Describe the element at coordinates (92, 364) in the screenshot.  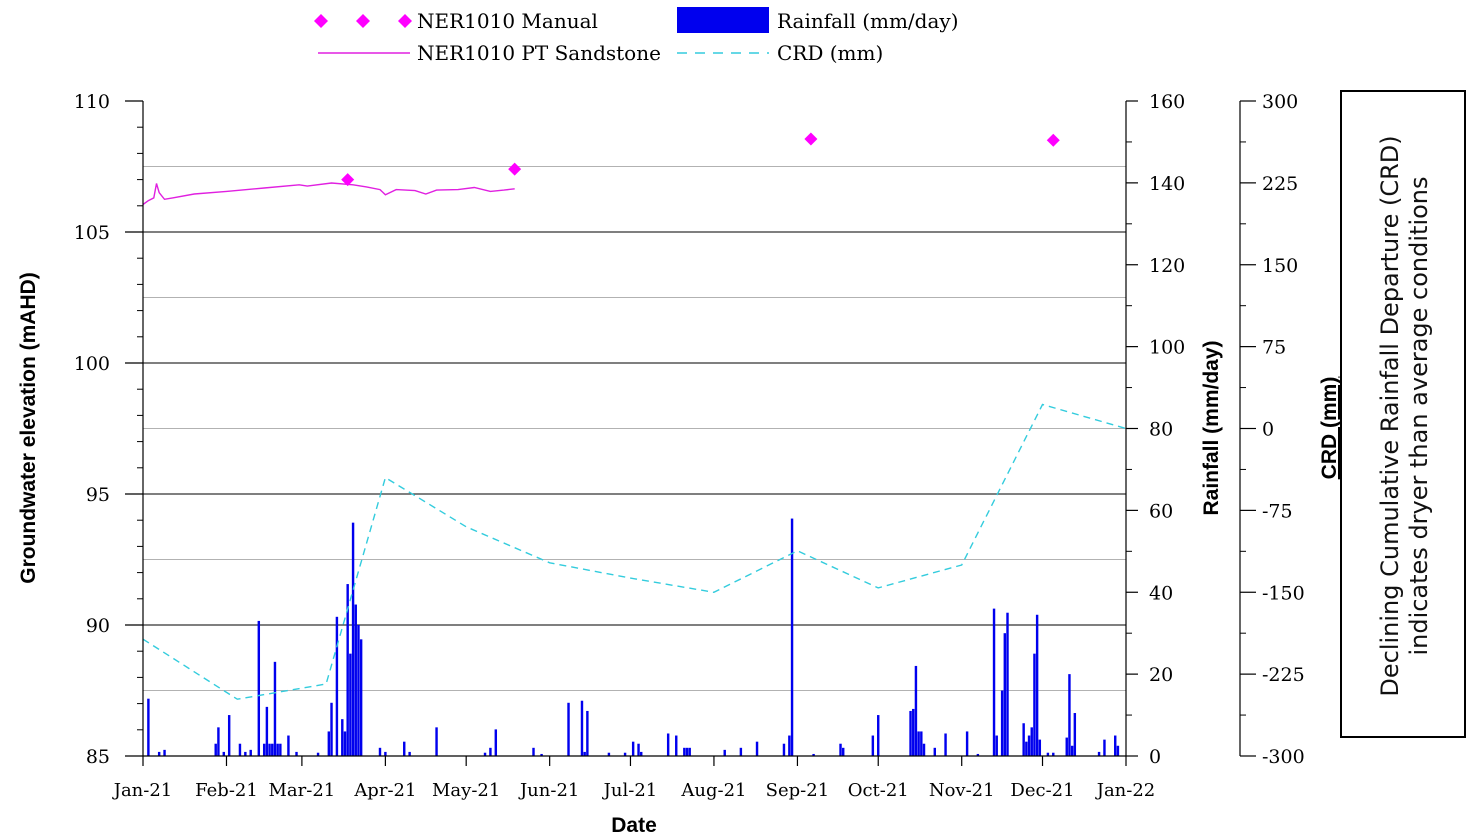
I see `y-left-tick-label: 100` at that location.